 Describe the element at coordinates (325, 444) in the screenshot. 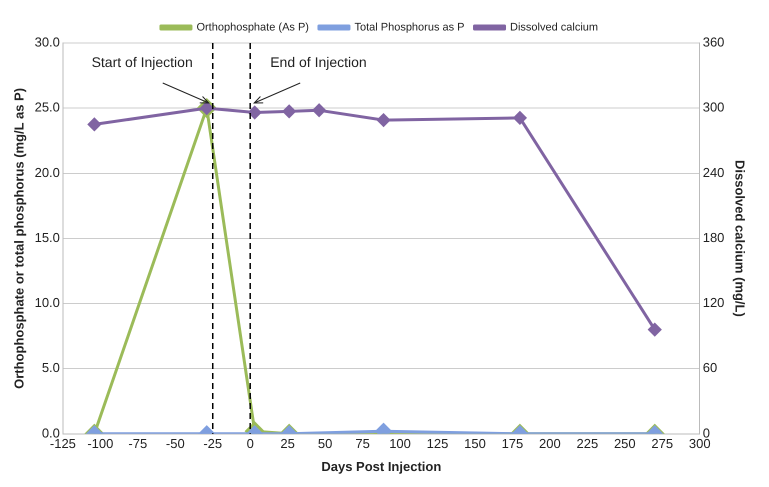

I see `x-tick-label: 50` at that location.